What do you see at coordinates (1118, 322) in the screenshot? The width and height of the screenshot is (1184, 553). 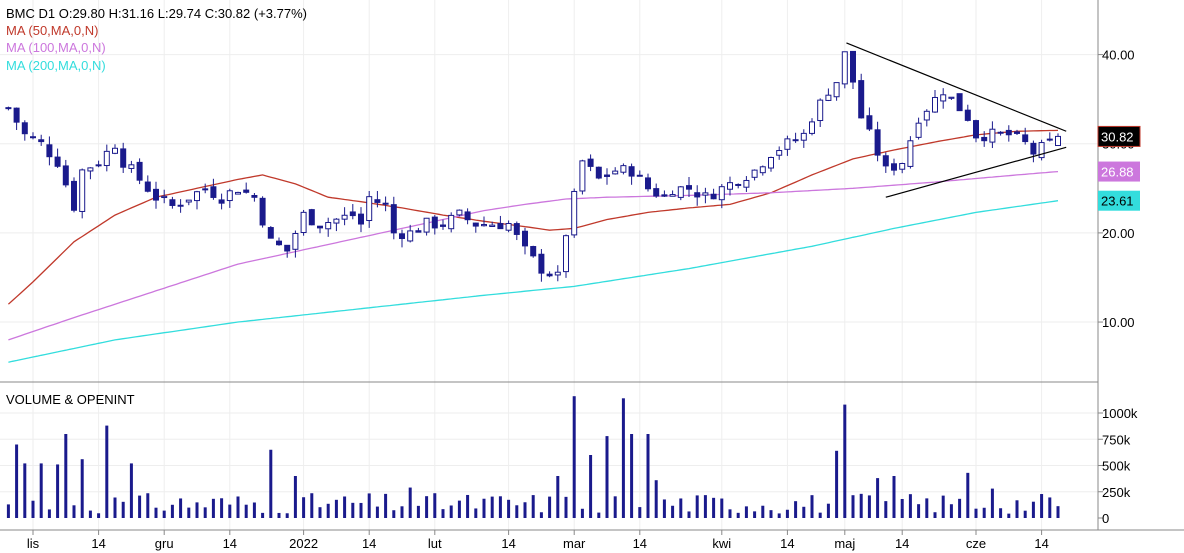 I see `price-tick-label: 10.00` at bounding box center [1118, 322].